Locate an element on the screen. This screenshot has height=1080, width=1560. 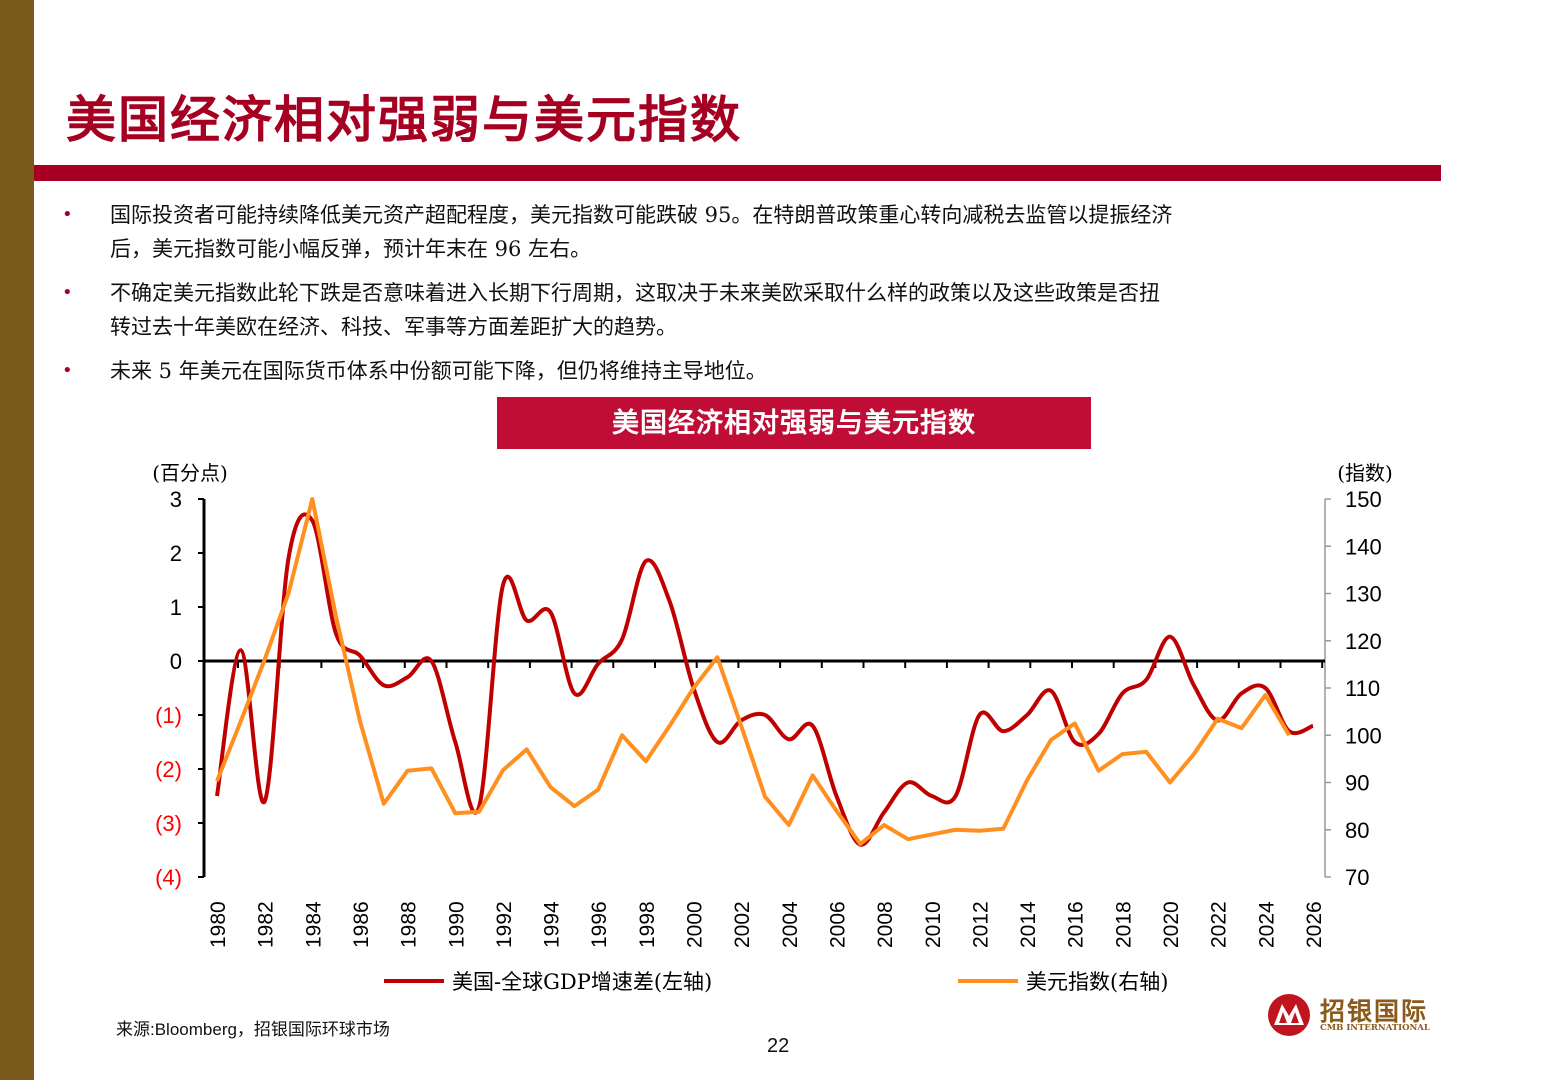
x-axis-tick-label: 2012 is located at coordinates (980, 924).